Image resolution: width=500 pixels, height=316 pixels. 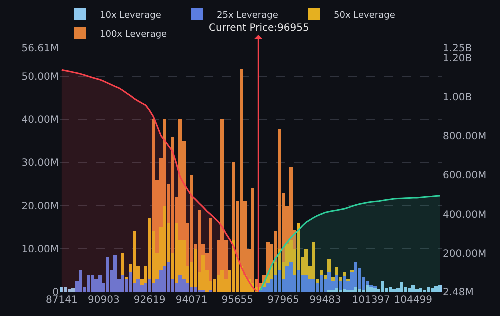 I want to click on y2-tick-label: 1.20B, so click(x=457, y=58).